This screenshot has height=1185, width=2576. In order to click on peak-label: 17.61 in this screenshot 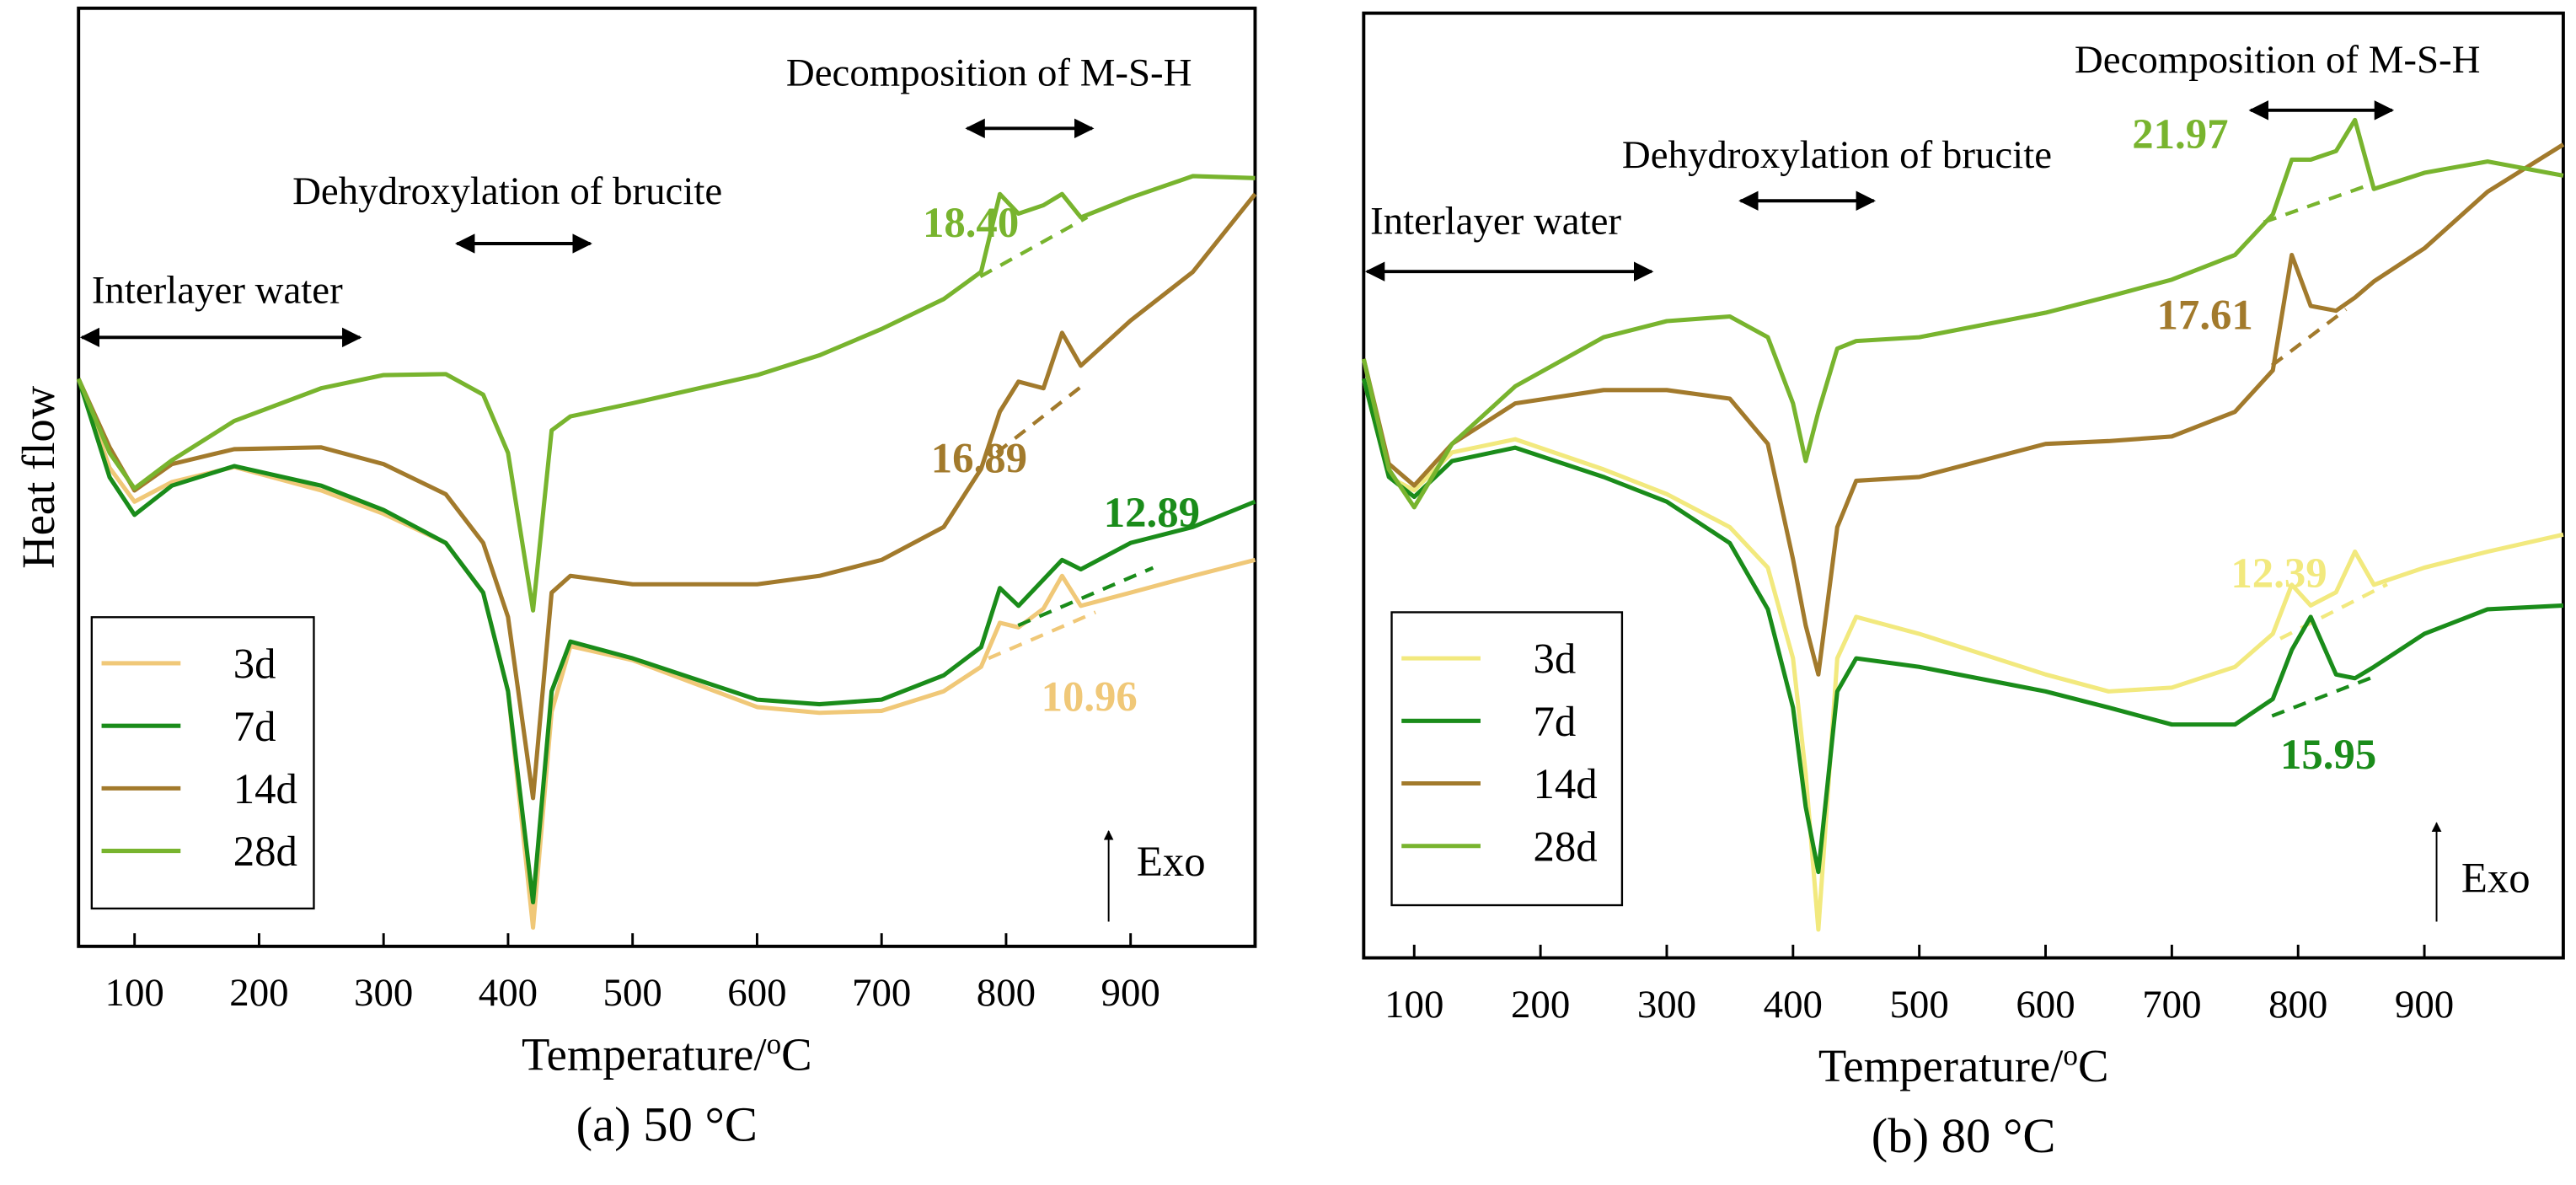, I will do `click(2205, 316)`.